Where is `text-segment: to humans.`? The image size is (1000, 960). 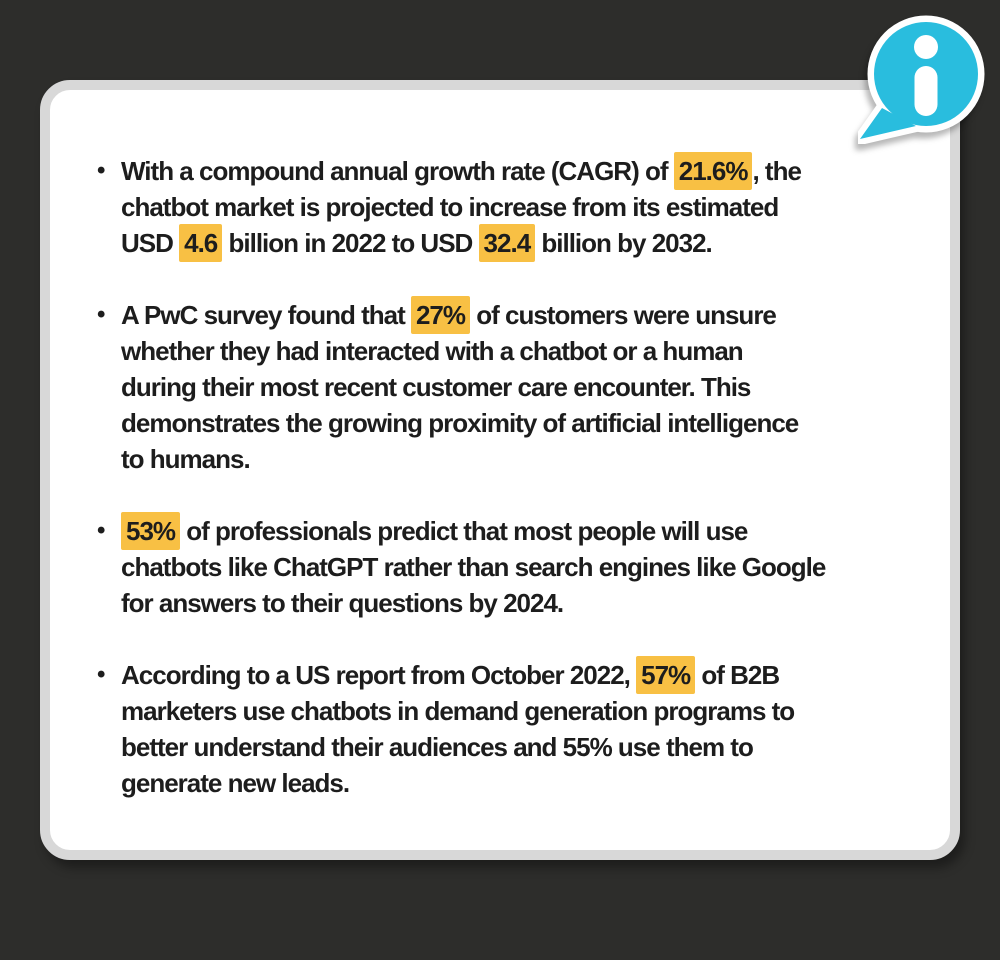
text-segment: to humans. is located at coordinates (186, 459).